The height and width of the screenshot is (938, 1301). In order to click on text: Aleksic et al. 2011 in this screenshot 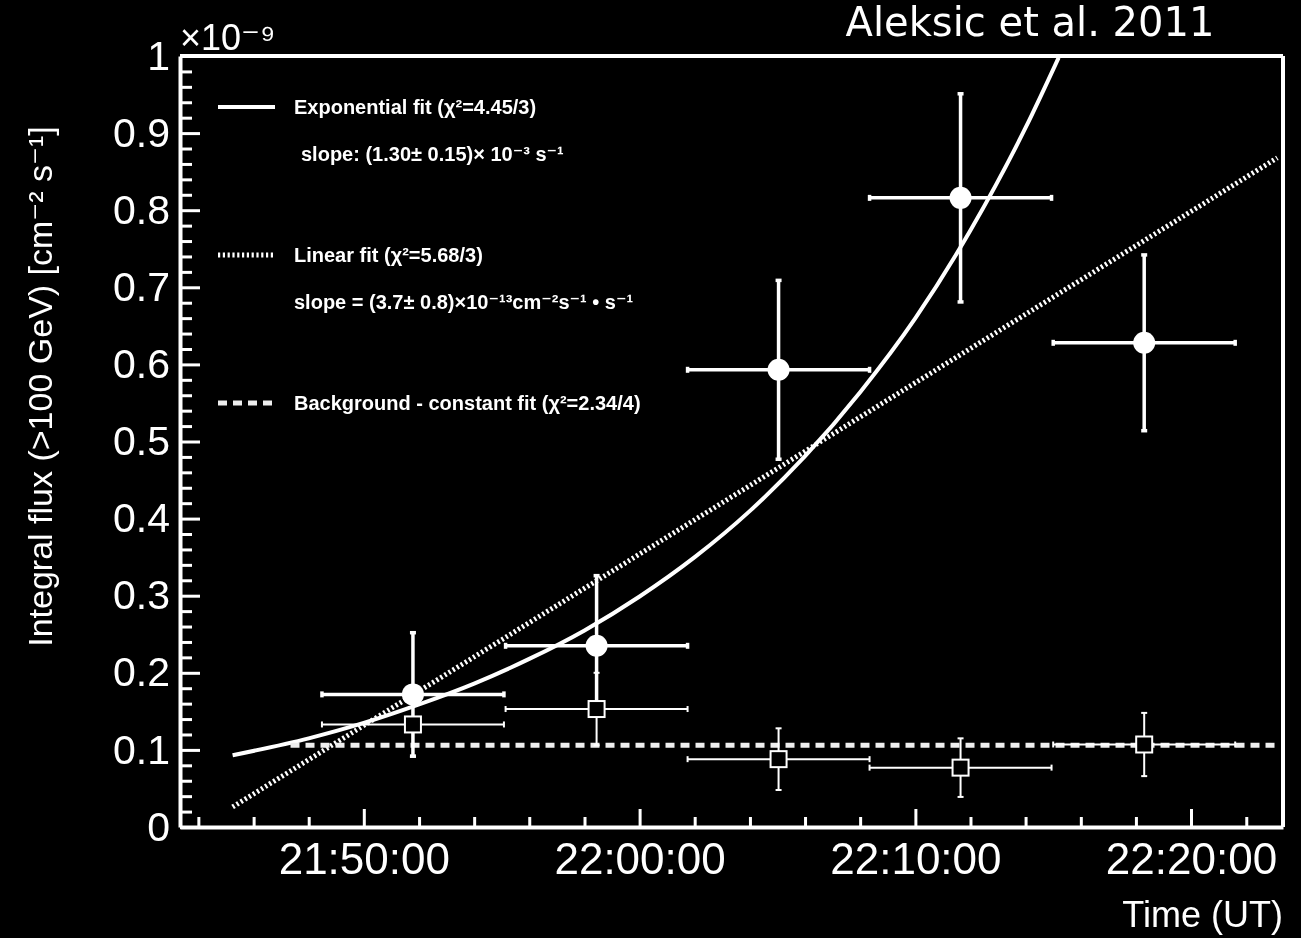, I will do `click(1030, 22)`.